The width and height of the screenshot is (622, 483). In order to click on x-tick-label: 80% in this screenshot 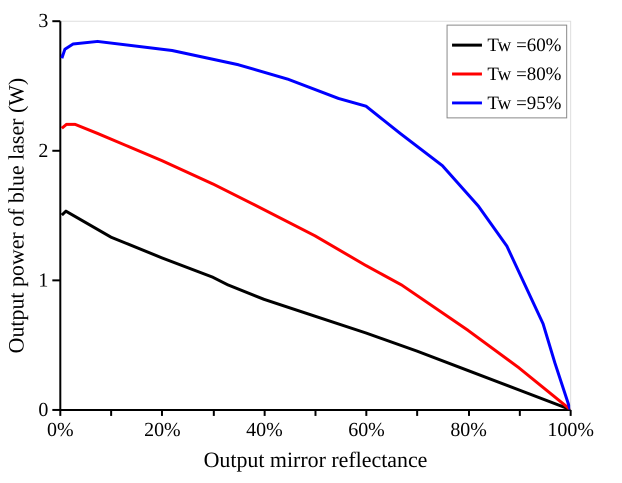, I will do `click(468, 429)`.